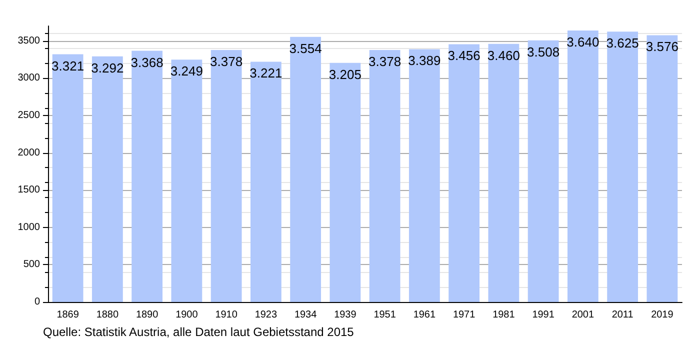 This screenshot has height=350, width=700. What do you see at coordinates (187, 315) in the screenshot?
I see `x-tick-label: 1900` at bounding box center [187, 315].